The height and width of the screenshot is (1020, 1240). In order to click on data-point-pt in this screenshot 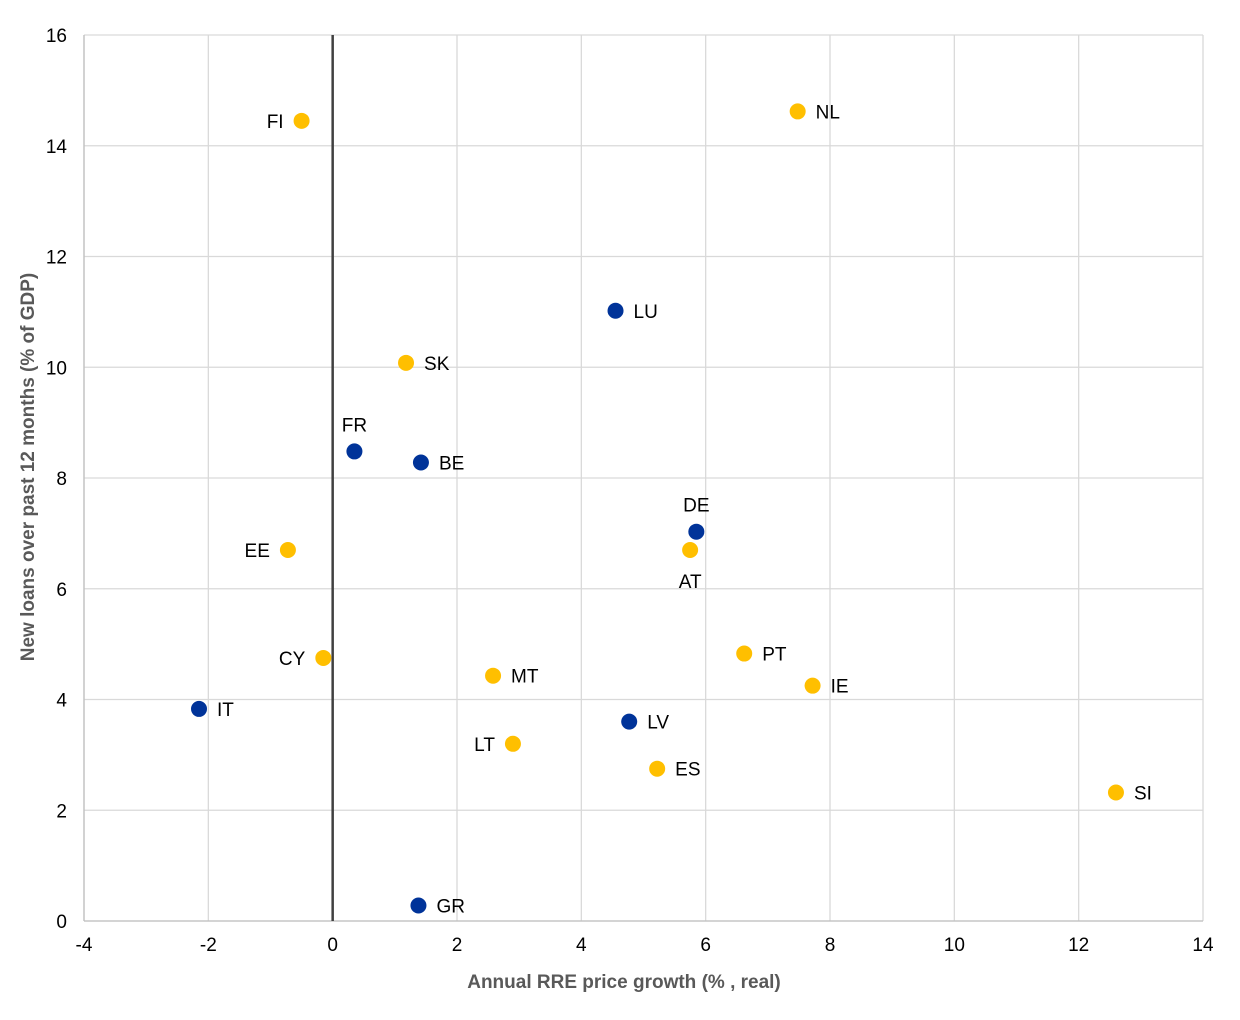, I will do `click(744, 653)`.